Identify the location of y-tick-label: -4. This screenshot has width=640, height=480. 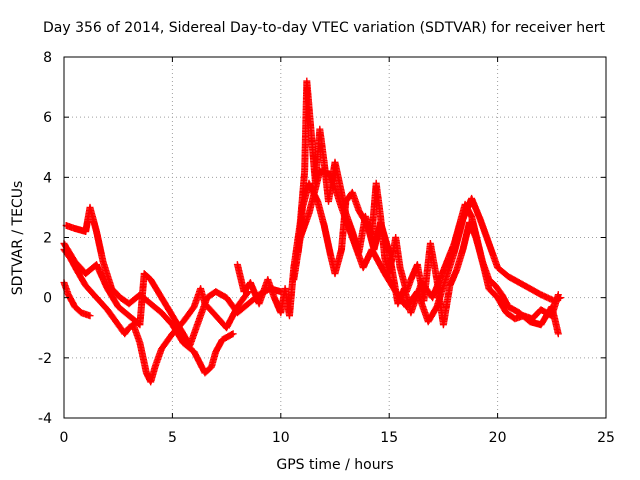
(45, 419).